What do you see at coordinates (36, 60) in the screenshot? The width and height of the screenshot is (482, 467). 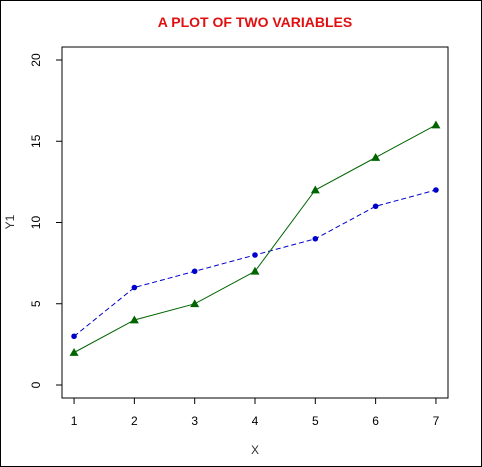 I see `y-tick-label: 20` at bounding box center [36, 60].